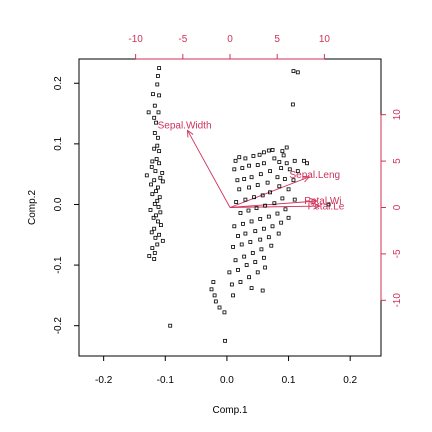  I want to click on loading-label: Petal.Wi, so click(322, 201).